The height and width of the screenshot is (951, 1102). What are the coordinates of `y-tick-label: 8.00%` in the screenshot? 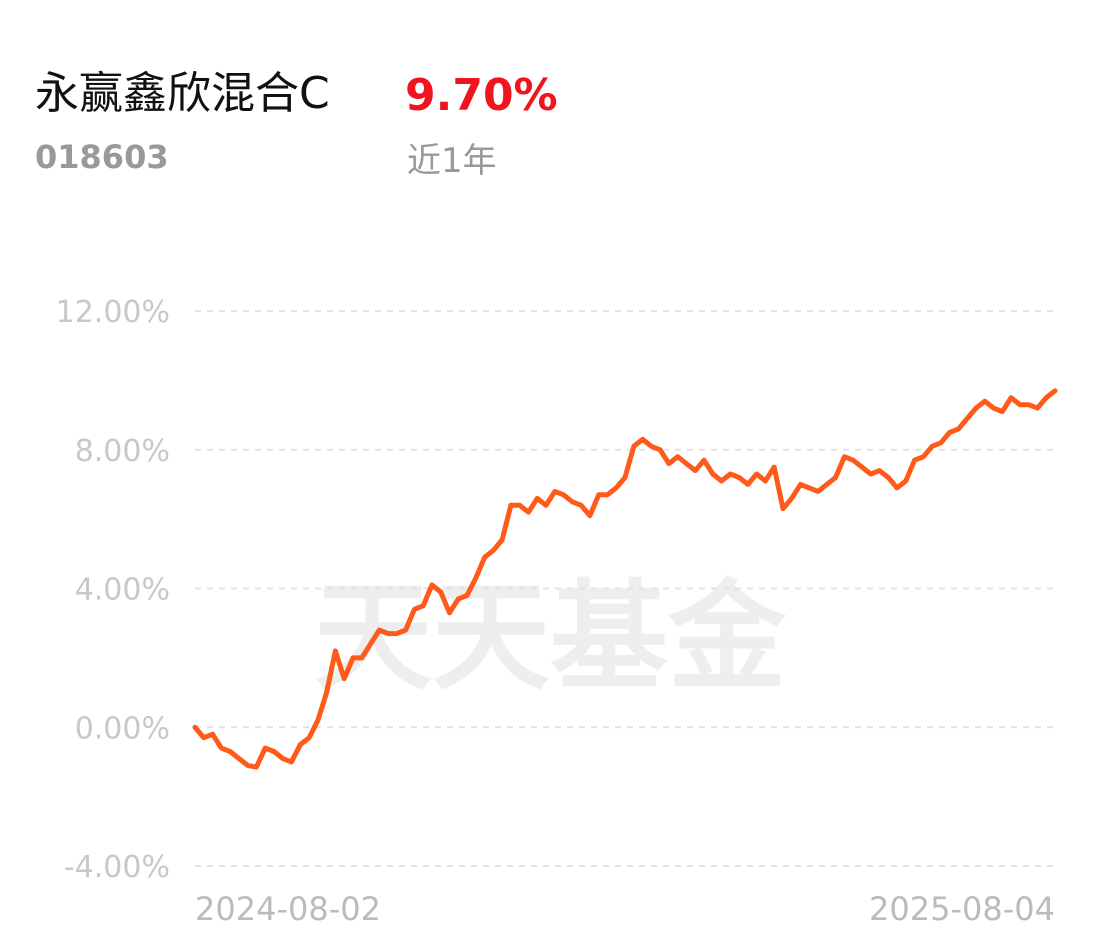 It's located at (122, 451).